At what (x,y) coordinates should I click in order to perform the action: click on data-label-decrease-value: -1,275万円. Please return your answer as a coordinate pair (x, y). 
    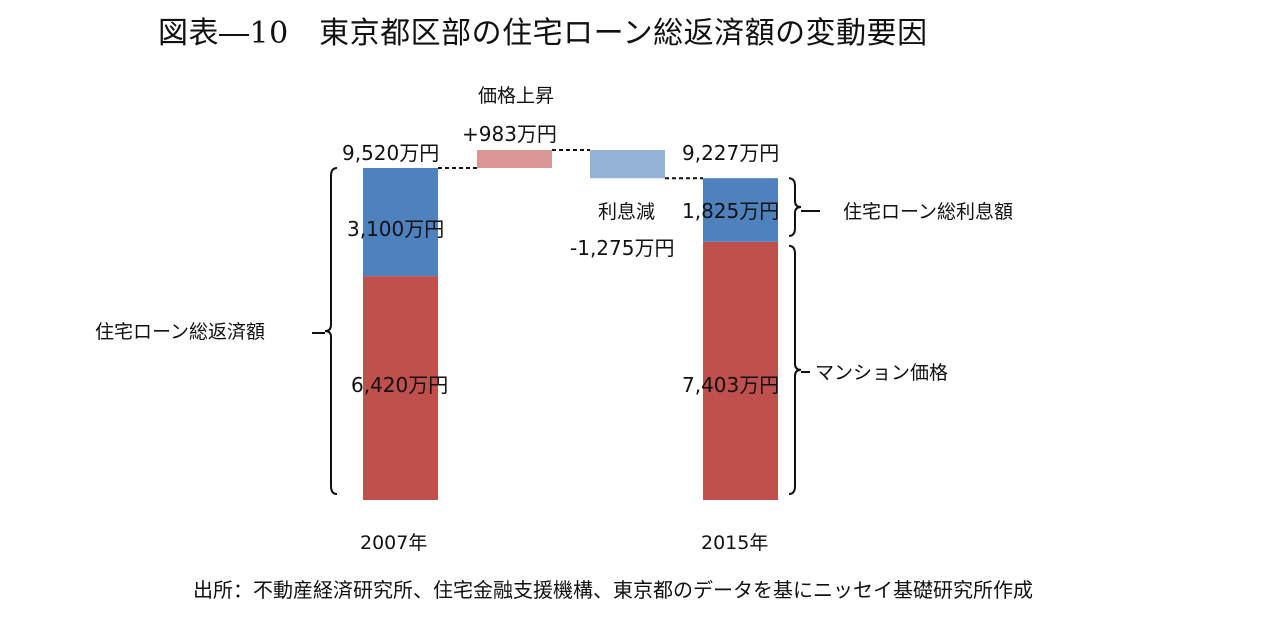
    Looking at the image, I should click on (622, 248).